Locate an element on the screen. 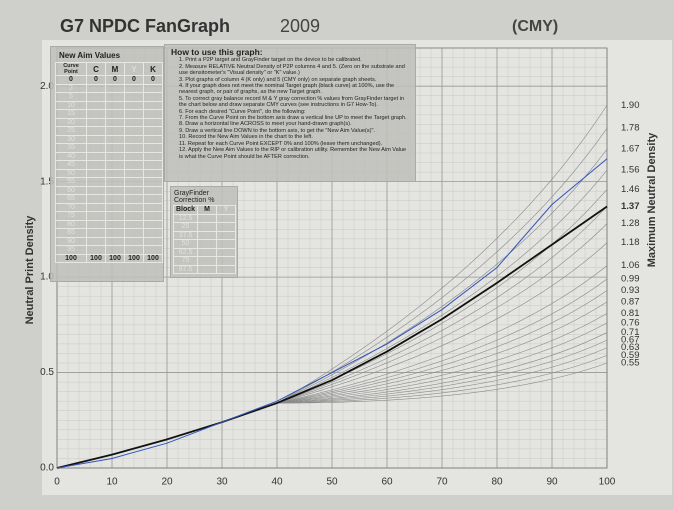  y2-tick-label: 1.56 is located at coordinates (630, 170).